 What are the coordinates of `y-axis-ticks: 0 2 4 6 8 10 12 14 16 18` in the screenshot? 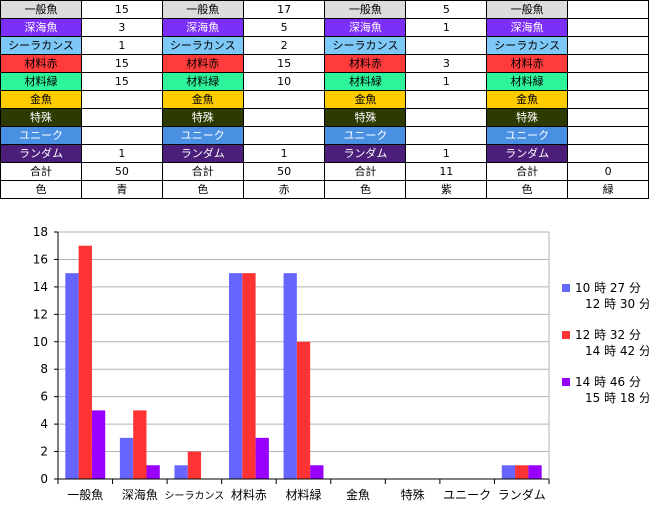 It's located at (45, 355).